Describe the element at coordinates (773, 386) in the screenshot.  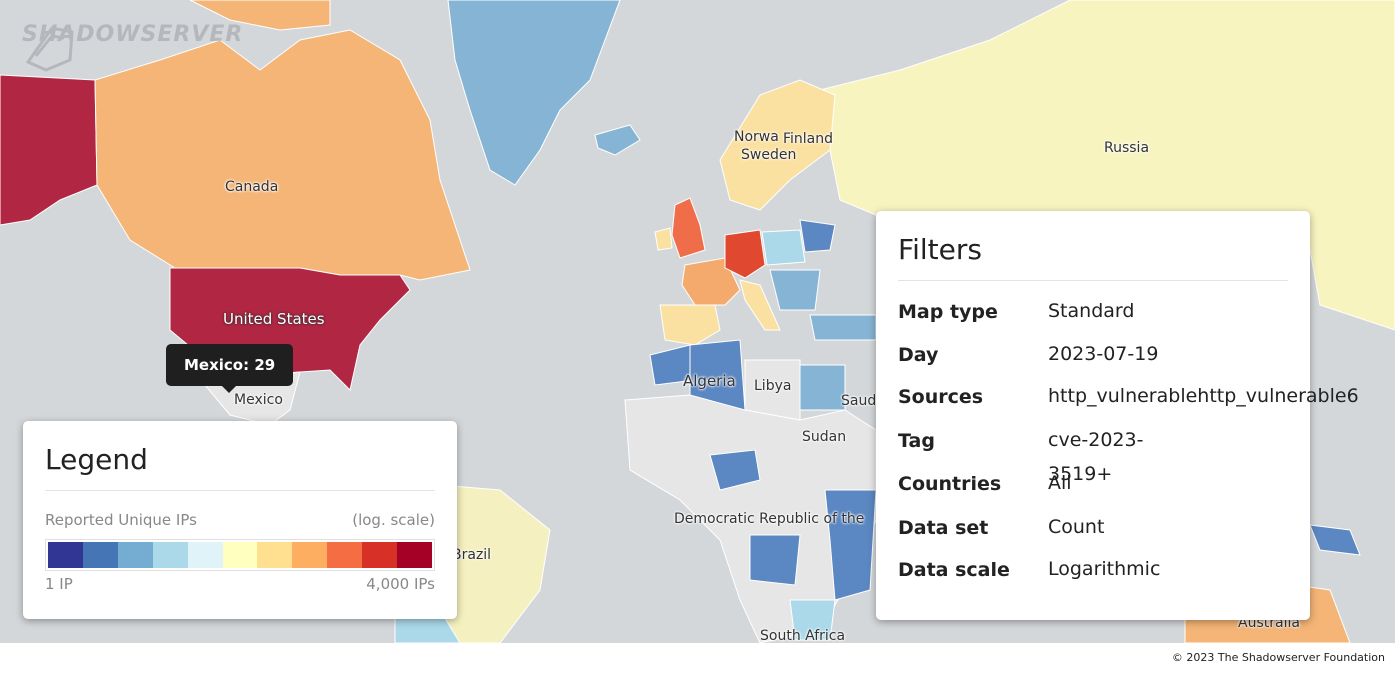
I see `label-libya: Libya` at that location.